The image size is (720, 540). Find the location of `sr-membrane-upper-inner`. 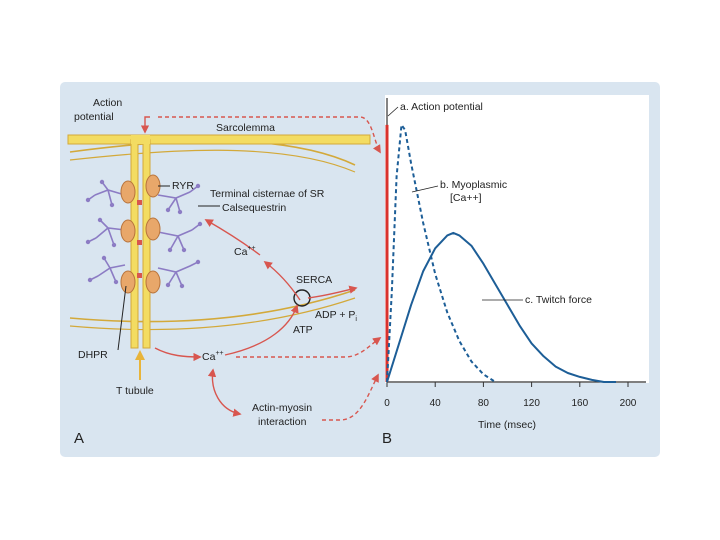

sr-membrane-upper-inner is located at coordinates (212, 161).